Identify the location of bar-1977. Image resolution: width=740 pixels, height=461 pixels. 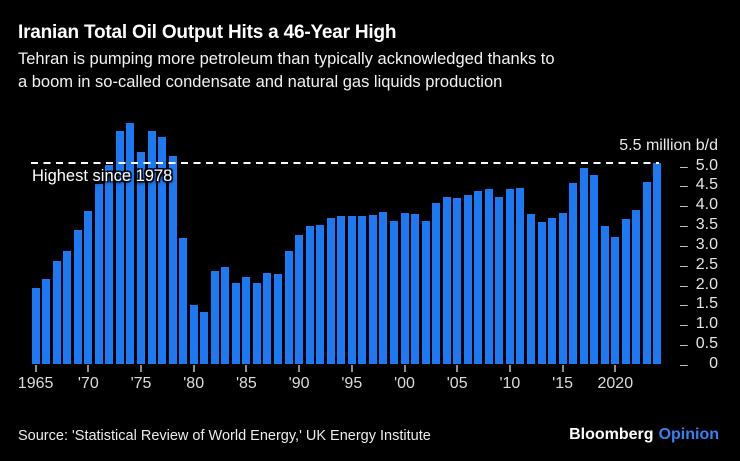
(162, 250).